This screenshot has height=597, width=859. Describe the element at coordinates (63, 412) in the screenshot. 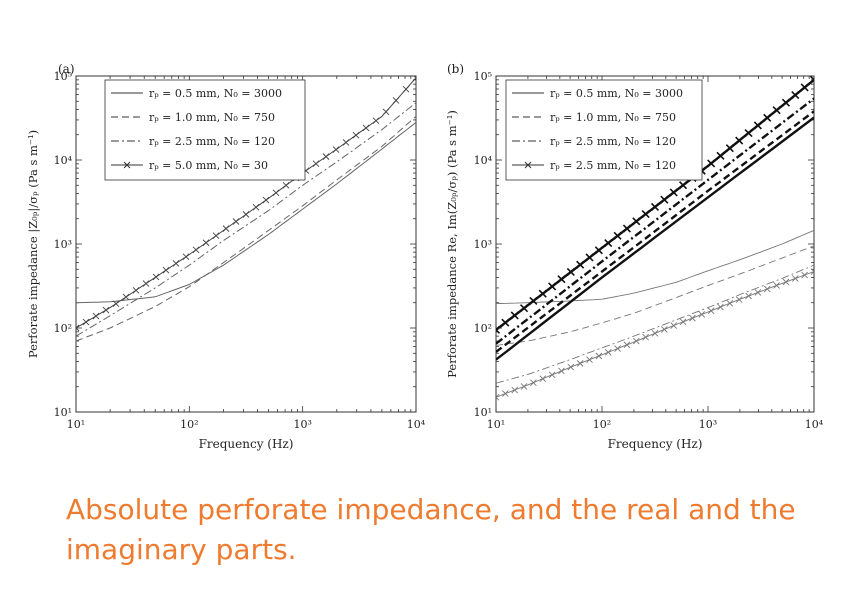

I see `y-tick-label: 10¹` at that location.